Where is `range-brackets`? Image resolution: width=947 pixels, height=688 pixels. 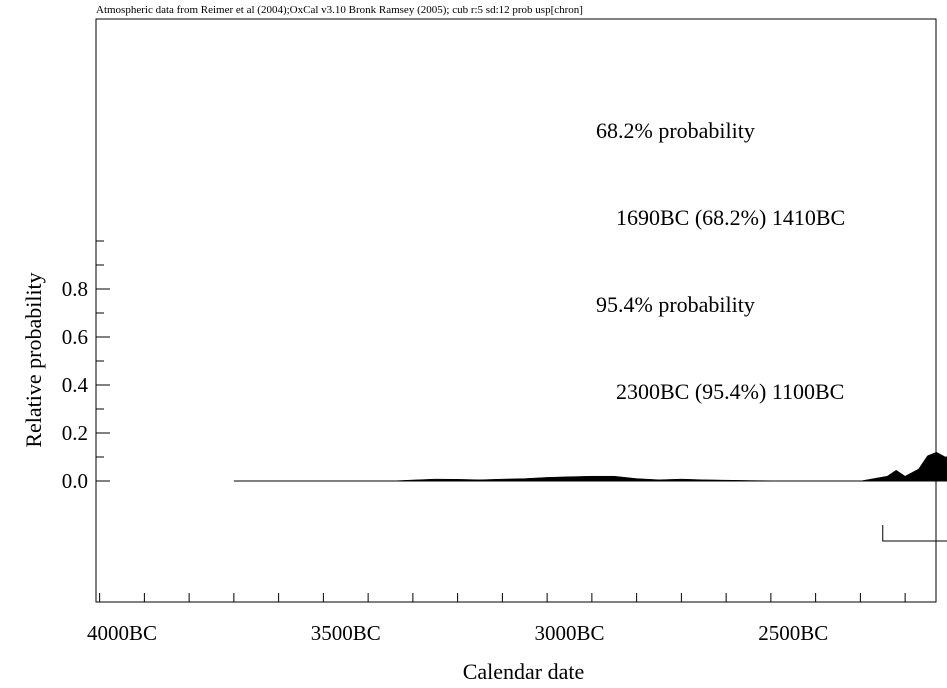
range-brackets is located at coordinates (914, 533).